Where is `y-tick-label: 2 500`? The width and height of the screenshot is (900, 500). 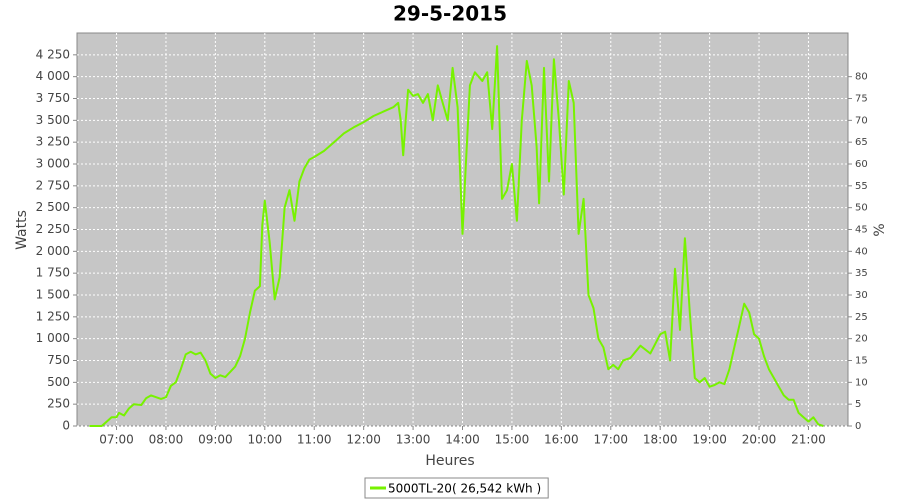 y-tick-label: 2 500 is located at coordinates (53, 207).